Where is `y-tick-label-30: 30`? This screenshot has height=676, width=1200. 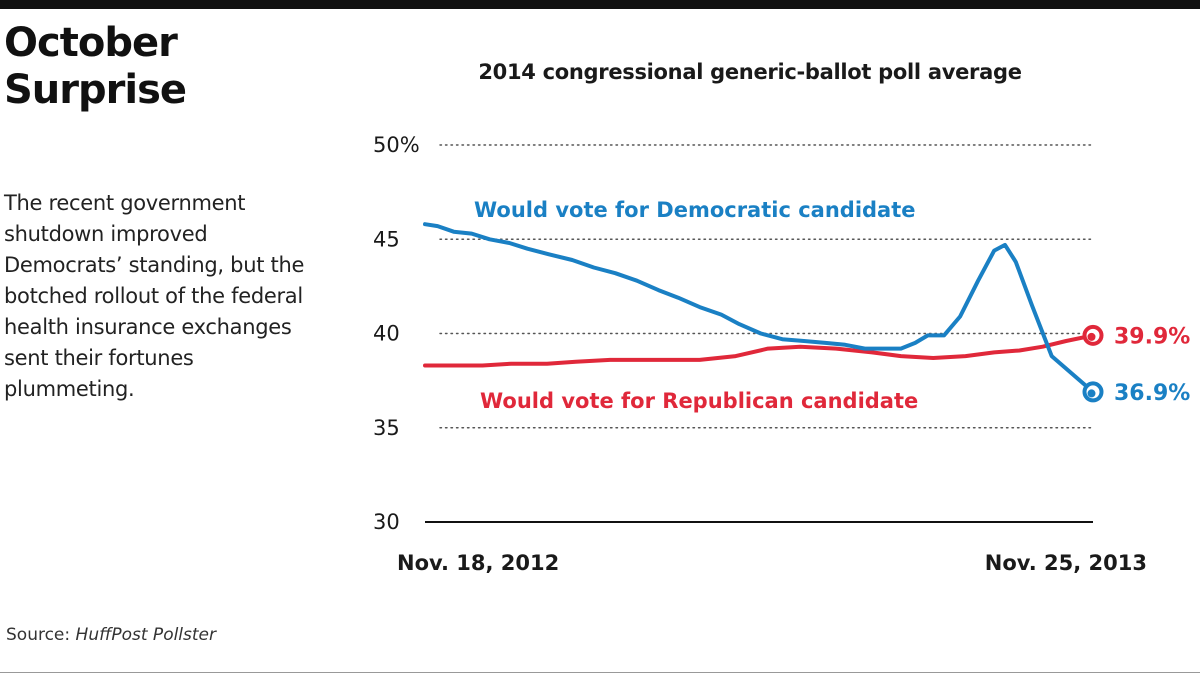
y-tick-label-30: 30 is located at coordinates (386, 522).